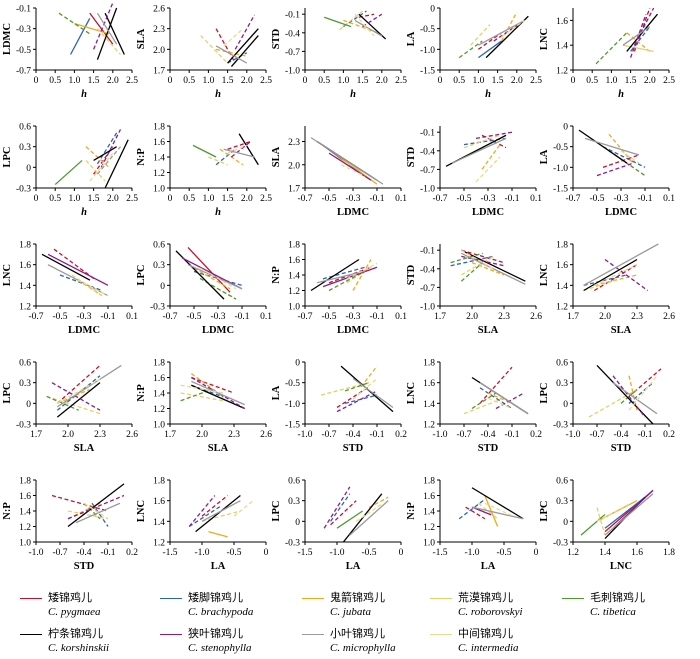  I want to click on panel-LA-vs-LDMC: -0.7 -0.5 -0.3 -0.1 0.1 0 -0.5 -1.0 -1.5 LDMC LA, so click(607, 171).